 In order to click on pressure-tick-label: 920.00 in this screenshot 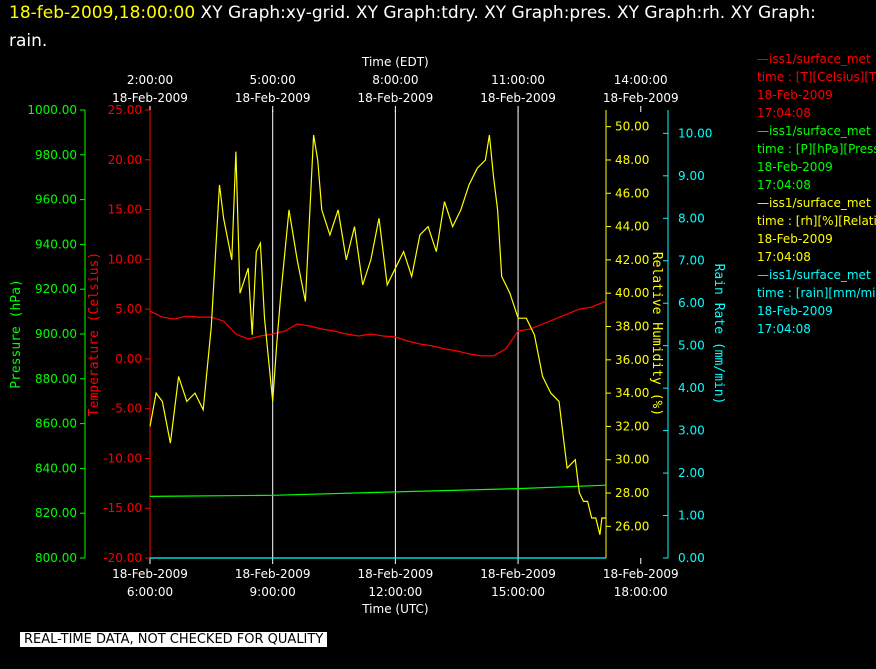, I will do `click(56, 289)`.